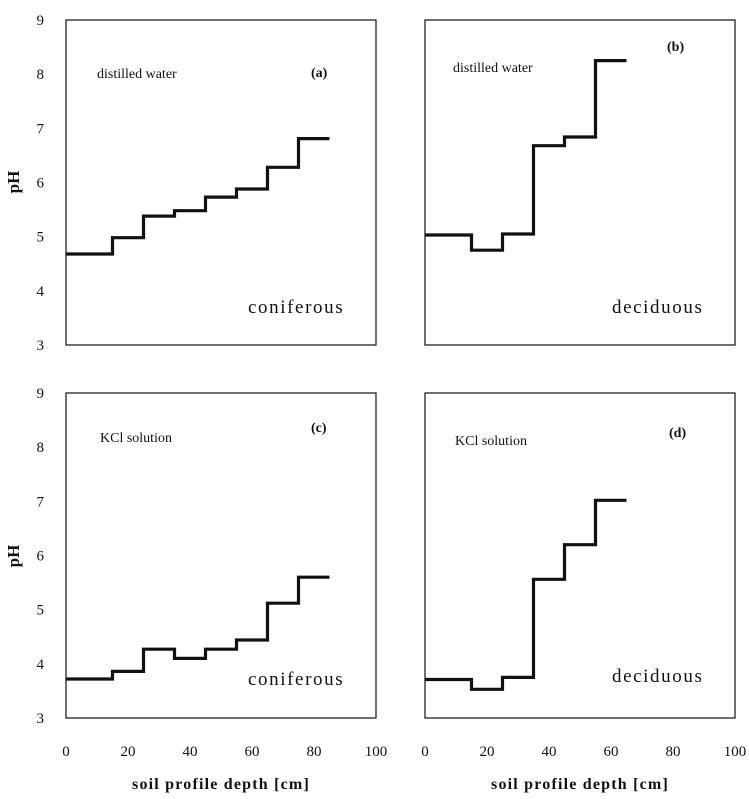 Image resolution: width=749 pixels, height=799 pixels. What do you see at coordinates (526, 594) in the screenshot?
I see `series-line-d` at bounding box center [526, 594].